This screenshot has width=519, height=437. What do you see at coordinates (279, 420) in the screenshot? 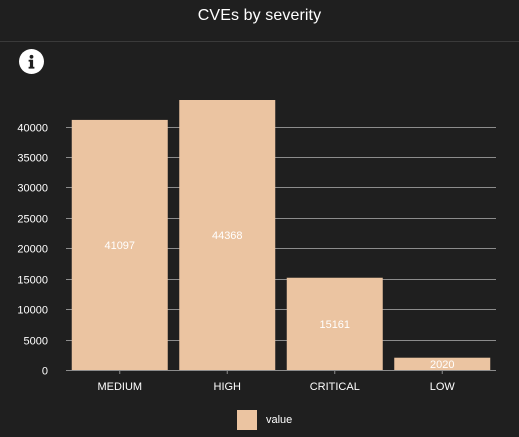
I see `legend-label: value` at bounding box center [279, 420].